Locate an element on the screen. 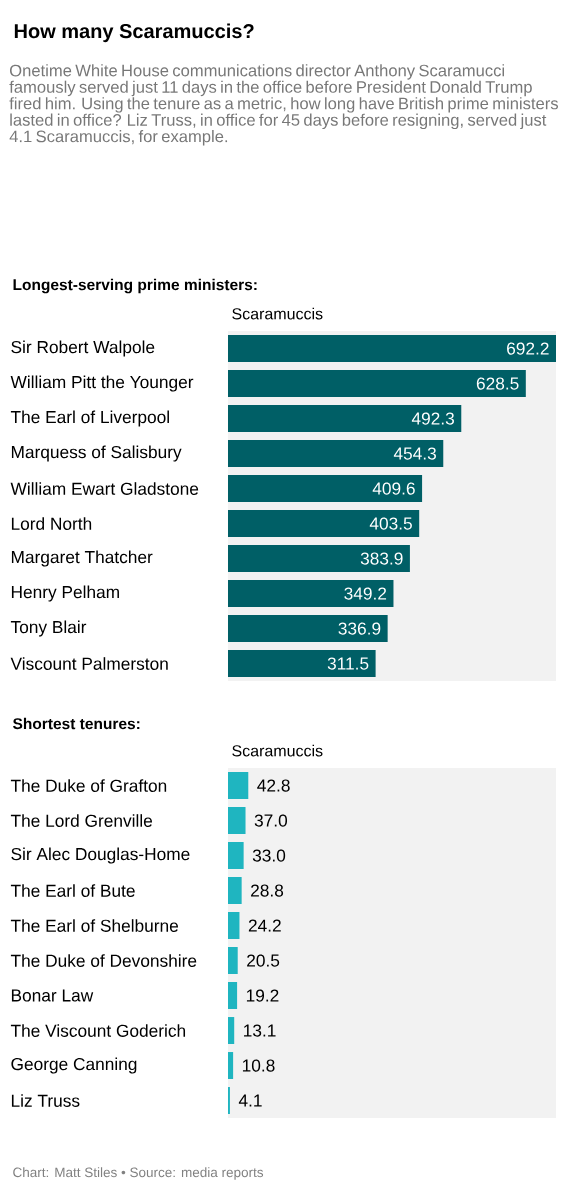  data-label: 349.2 is located at coordinates (365, 593).